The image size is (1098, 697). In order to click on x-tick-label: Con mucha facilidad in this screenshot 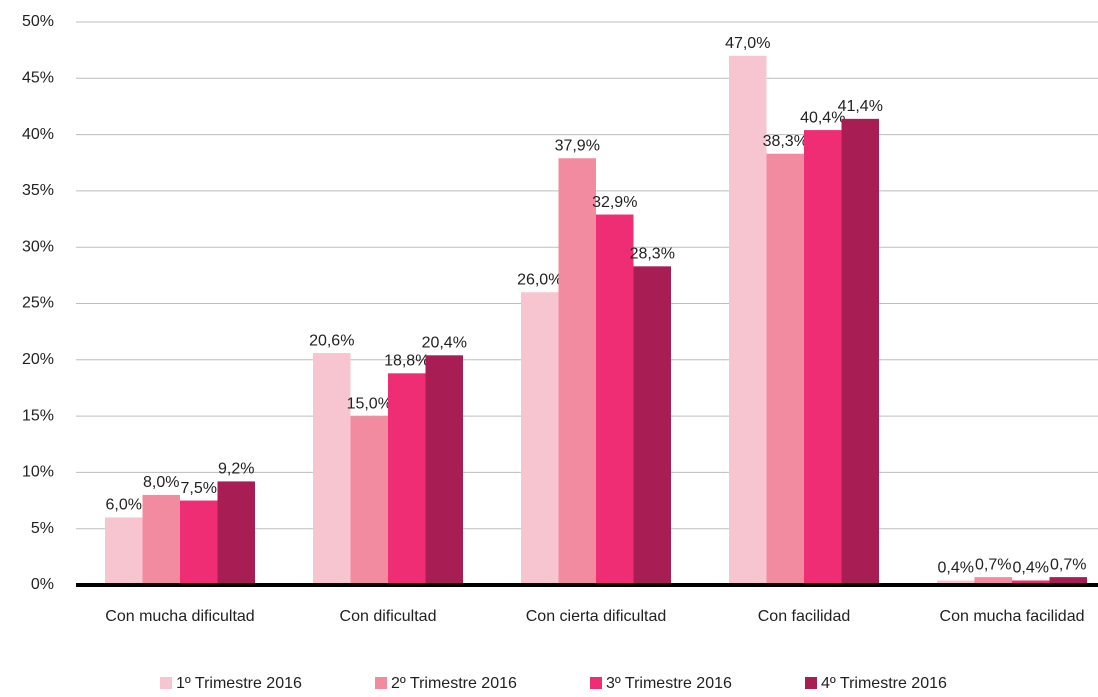, I will do `click(1012, 616)`.